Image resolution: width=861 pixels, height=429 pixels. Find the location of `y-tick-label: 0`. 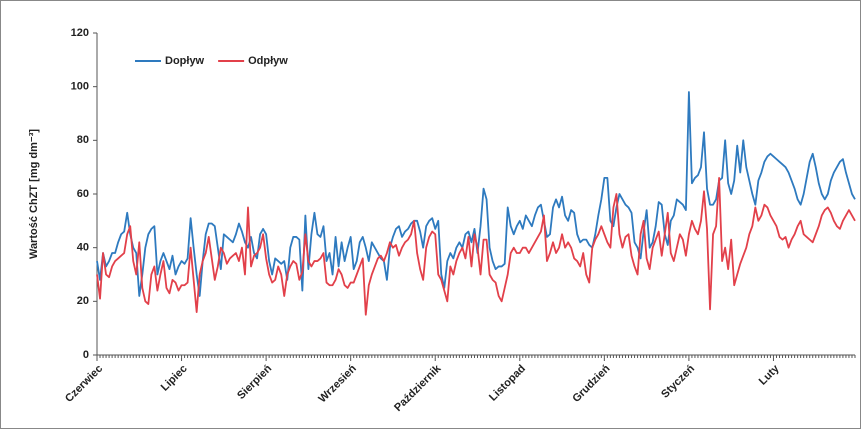

y-tick-label: 0 is located at coordinates (86, 355).